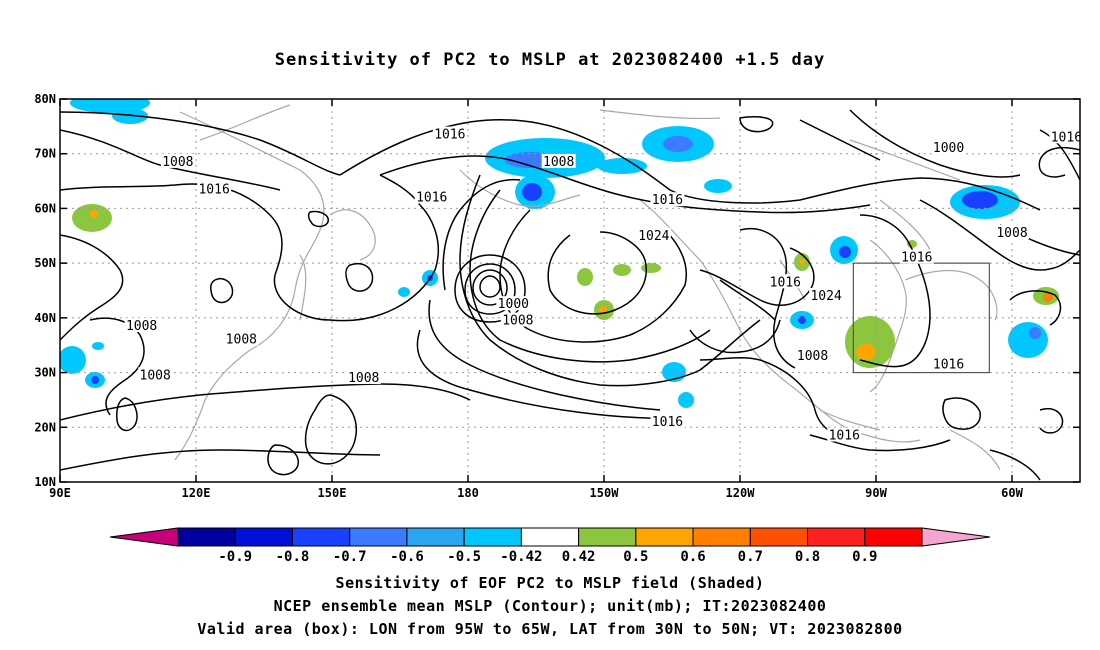  Describe the element at coordinates (521, 557) in the screenshot. I see `colorbar-label: -0.42` at that location.